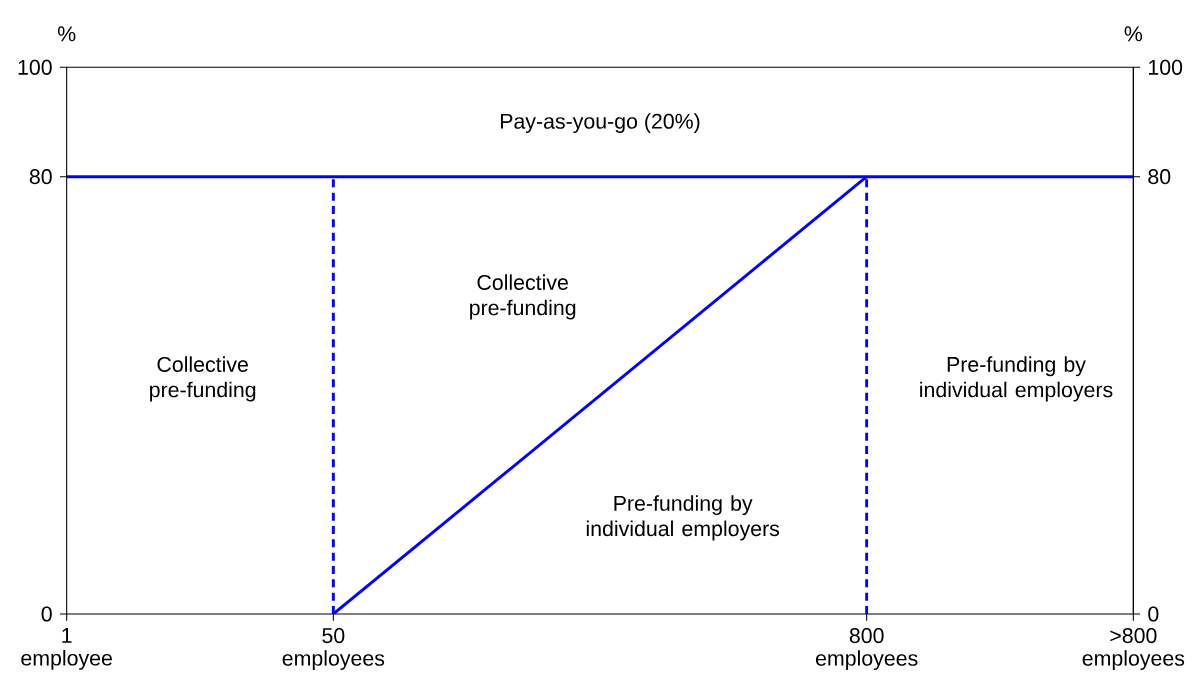 The height and width of the screenshot is (686, 1193). What do you see at coordinates (46, 614) in the screenshot?
I see `y-tick-label: 0` at bounding box center [46, 614].